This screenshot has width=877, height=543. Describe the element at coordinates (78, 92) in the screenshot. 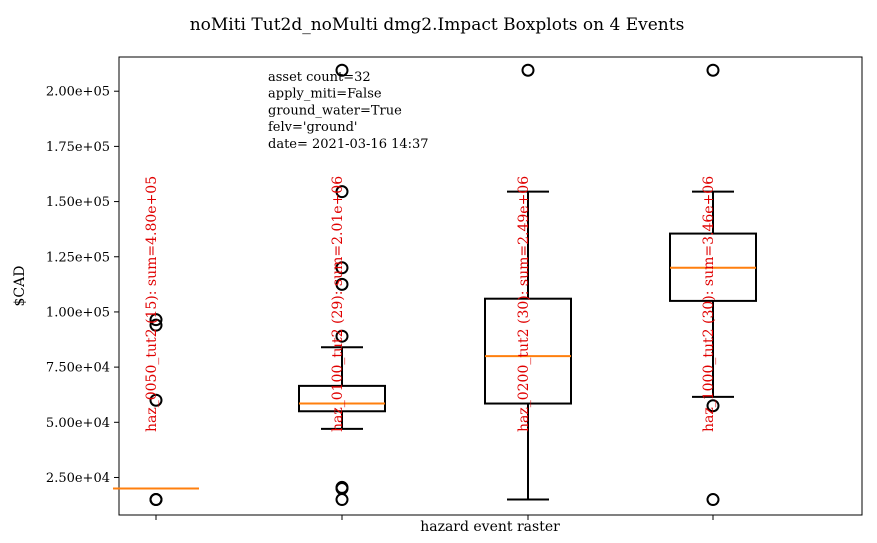

I see `y-tick-label: 2.00e+05` at that location.